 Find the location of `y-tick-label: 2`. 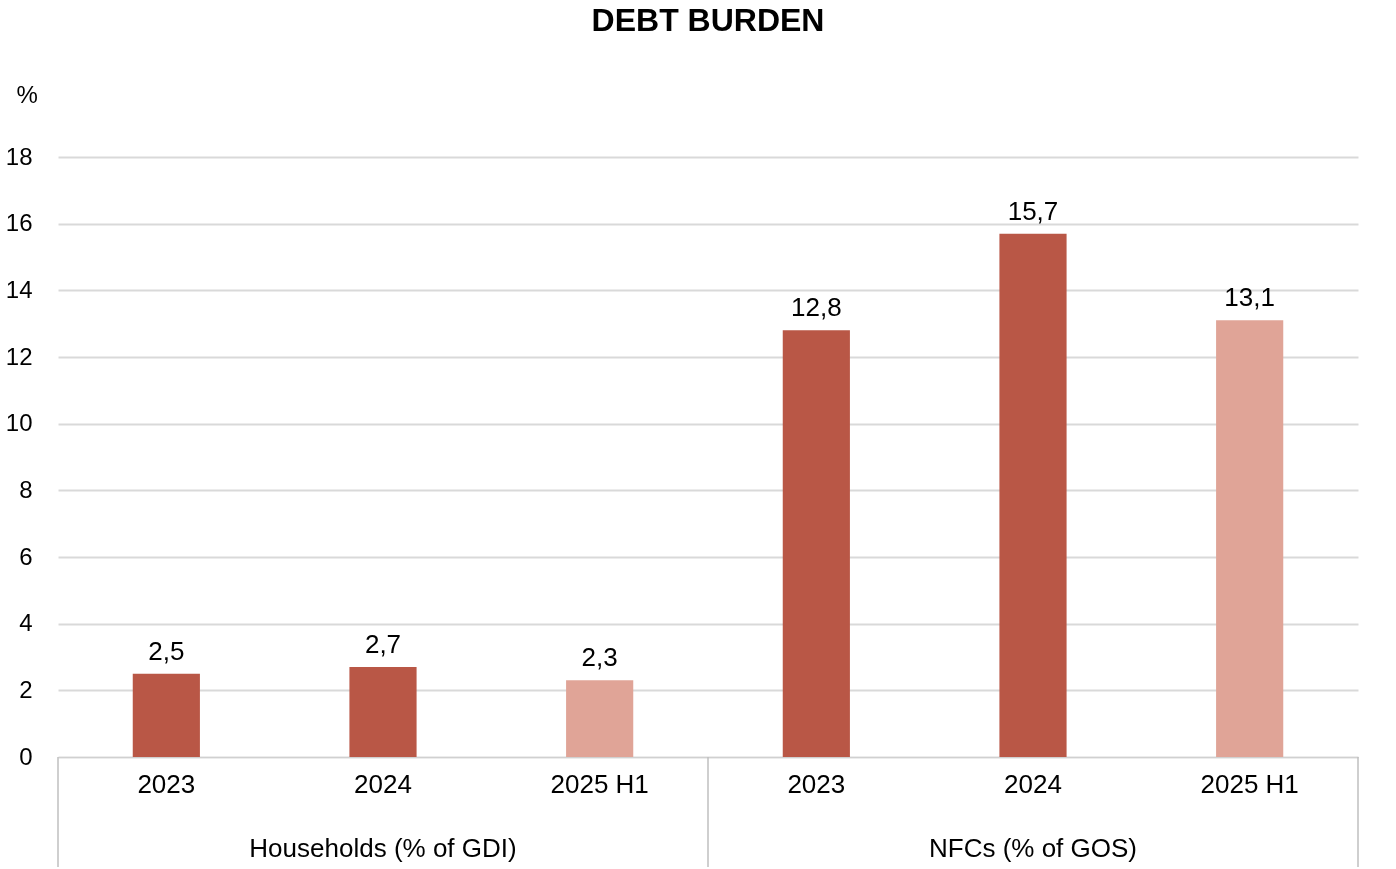

y-tick-label: 2 is located at coordinates (26, 689).